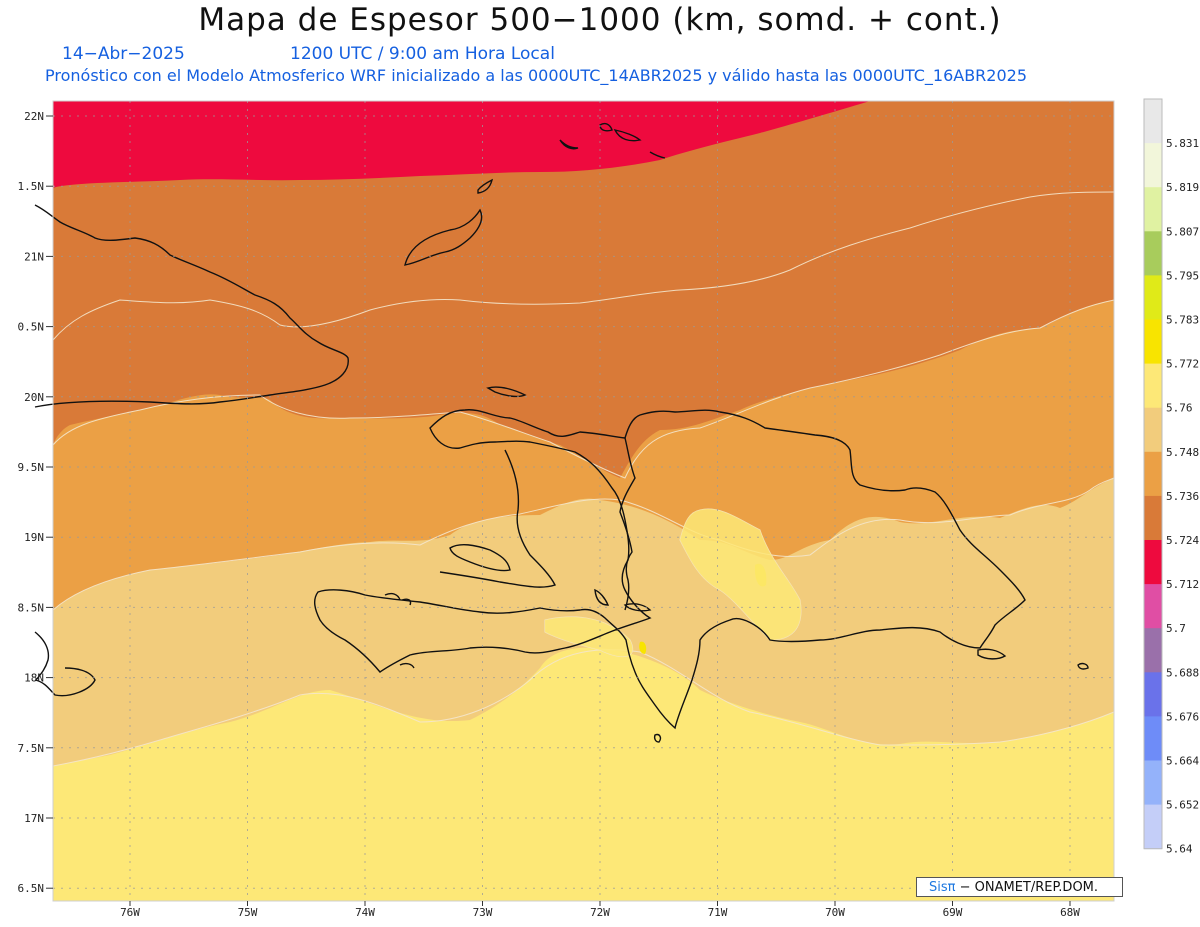  I want to click on colorbar-label: 5.664, so click(1182, 761).